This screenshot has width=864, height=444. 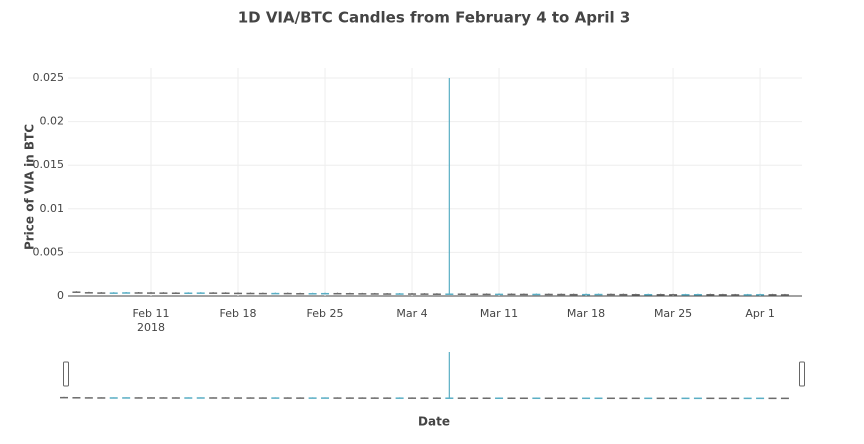 I want to click on x-tick-label: Feb 18, so click(x=238, y=313).